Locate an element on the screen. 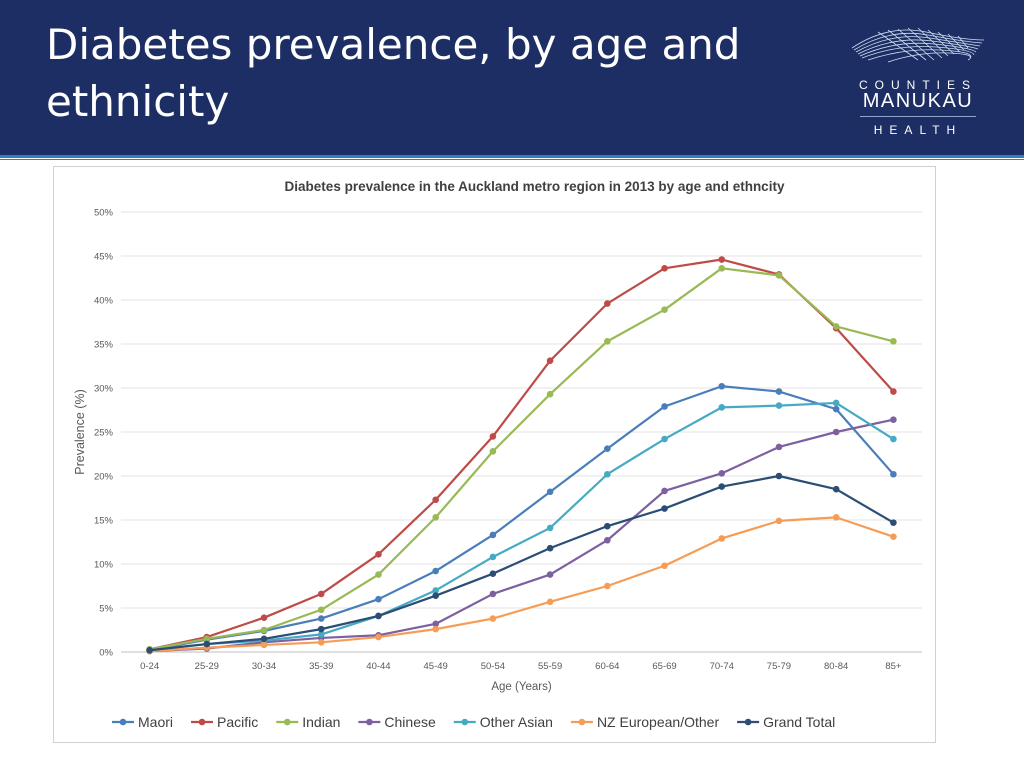 The width and height of the screenshot is (1024, 768). legend-label-nz-european-other: NZ European/Other is located at coordinates (658, 722).